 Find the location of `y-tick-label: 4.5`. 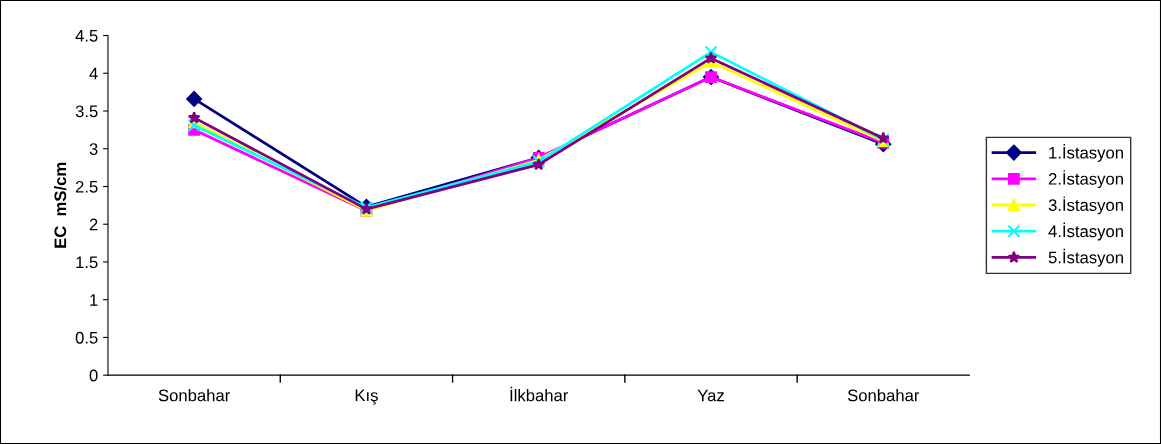

y-tick-label: 4.5 is located at coordinates (86, 36).